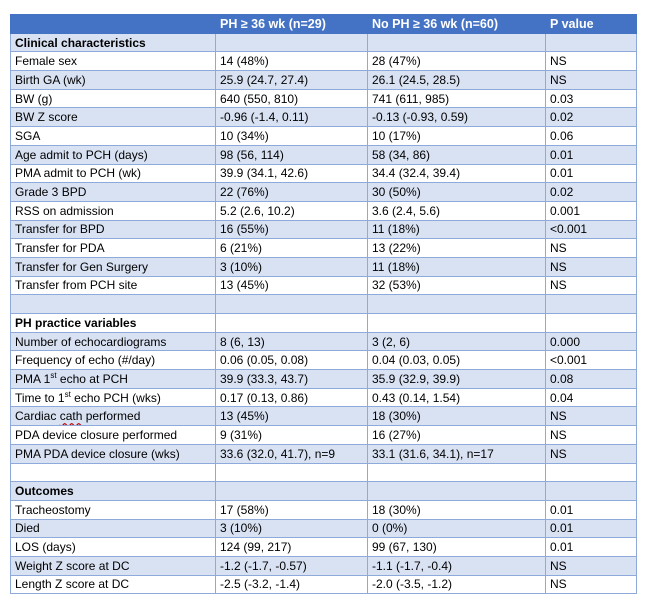  Describe the element at coordinates (291, 173) in the screenshot. I see `ph-value: 39.9 (34.1, 42.6)` at that location.